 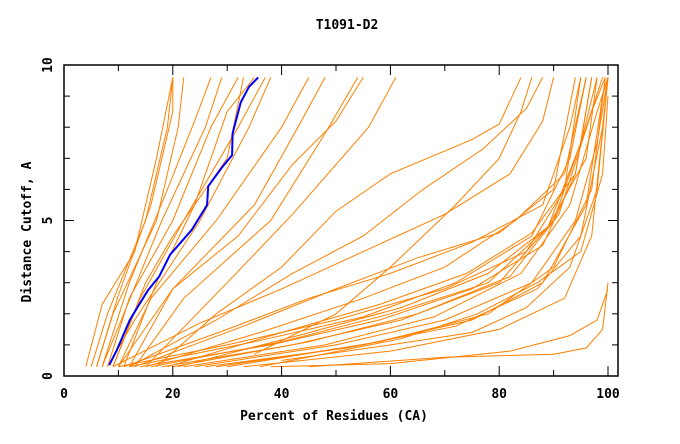 I want to click on x-tick-label: 0, so click(x=64, y=394).